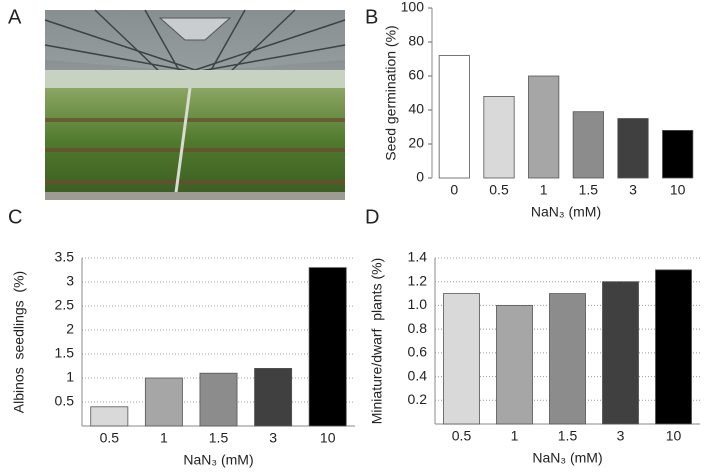 Image resolution: width=710 pixels, height=472 pixels. I want to click on y-tick-label: 80, so click(416, 41).